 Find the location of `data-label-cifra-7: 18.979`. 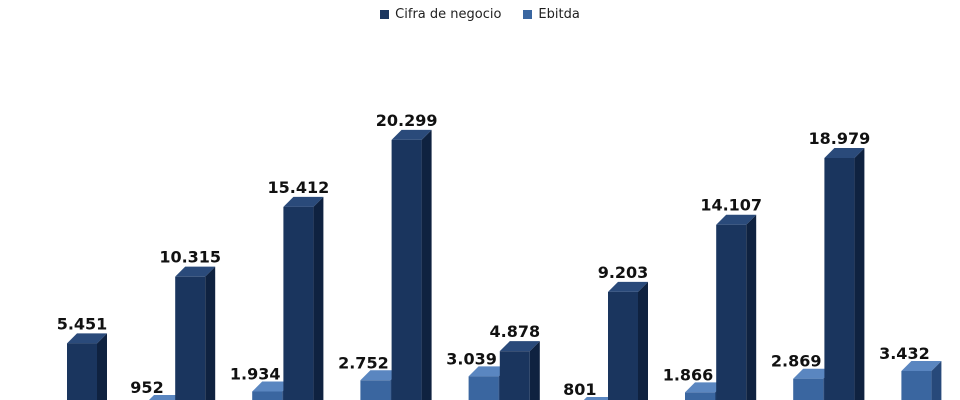

data-label-cifra-7: 18.979 is located at coordinates (840, 138).